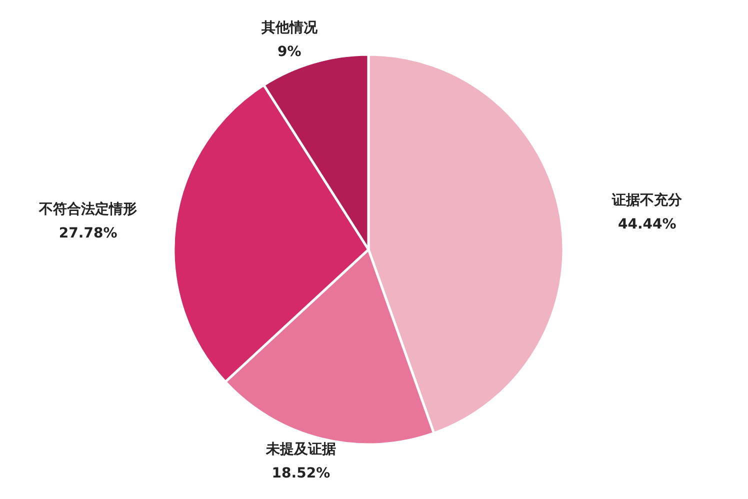 This screenshot has height=499, width=748. What do you see at coordinates (88, 233) in the screenshot?
I see `data-label: 27.78%` at bounding box center [88, 233].